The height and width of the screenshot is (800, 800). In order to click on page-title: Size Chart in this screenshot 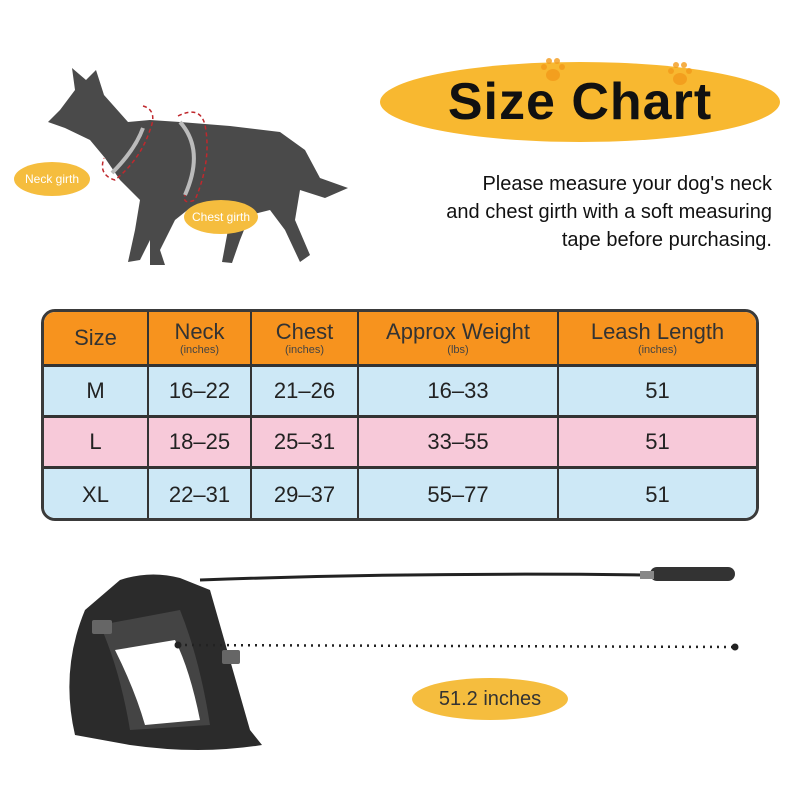, I will do `click(580, 102)`.